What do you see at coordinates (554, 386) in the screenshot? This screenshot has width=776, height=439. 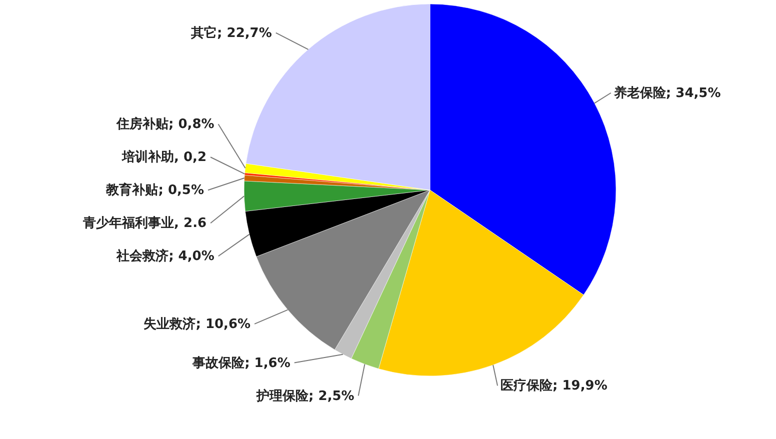 I see `slice-label: 医疗保险; 19,9%` at bounding box center [554, 386].